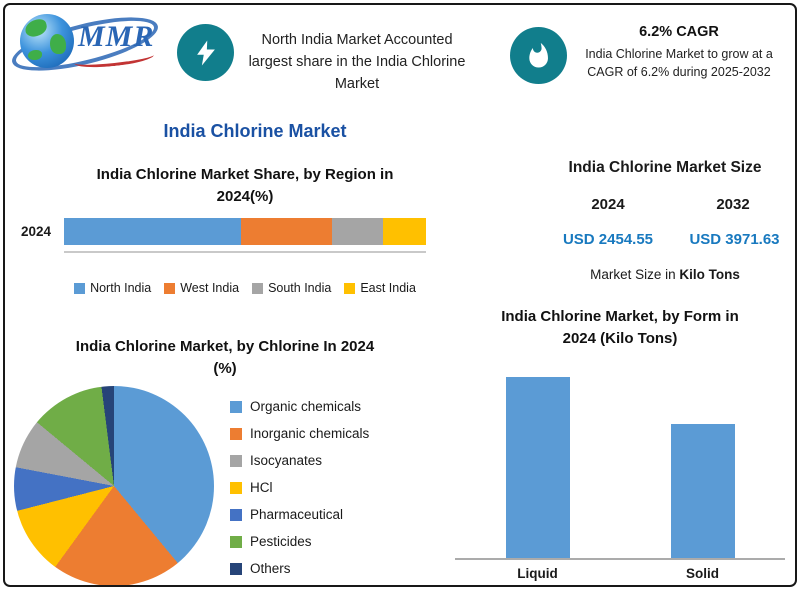  What do you see at coordinates (255, 131) in the screenshot?
I see `page-title: India Chlorine Market` at bounding box center [255, 131].